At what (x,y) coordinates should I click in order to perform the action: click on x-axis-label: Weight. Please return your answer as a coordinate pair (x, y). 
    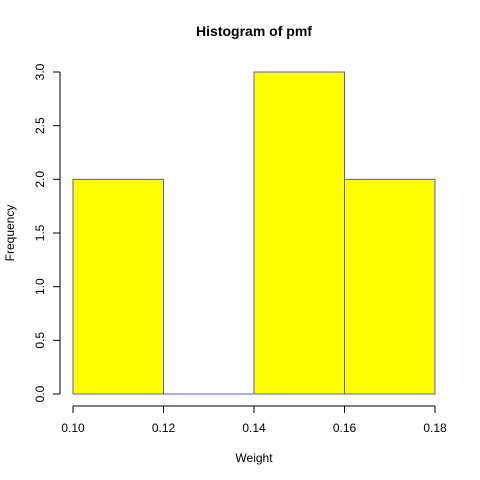
    Looking at the image, I should click on (254, 458).